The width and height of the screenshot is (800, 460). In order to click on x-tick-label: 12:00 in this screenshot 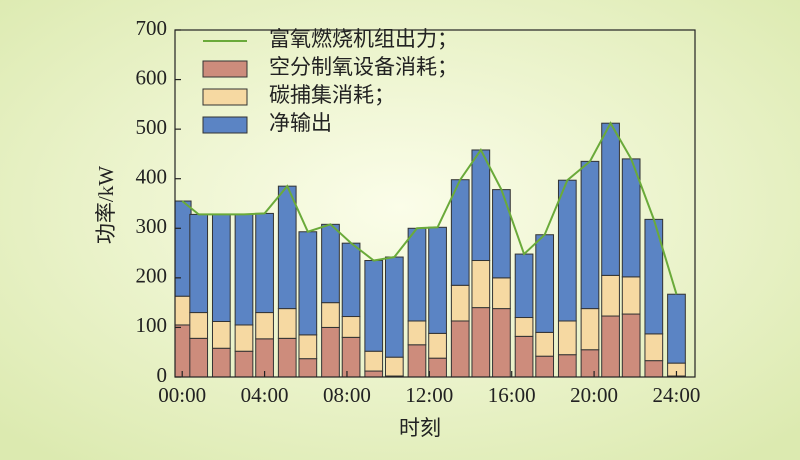, I will do `click(429, 395)`.